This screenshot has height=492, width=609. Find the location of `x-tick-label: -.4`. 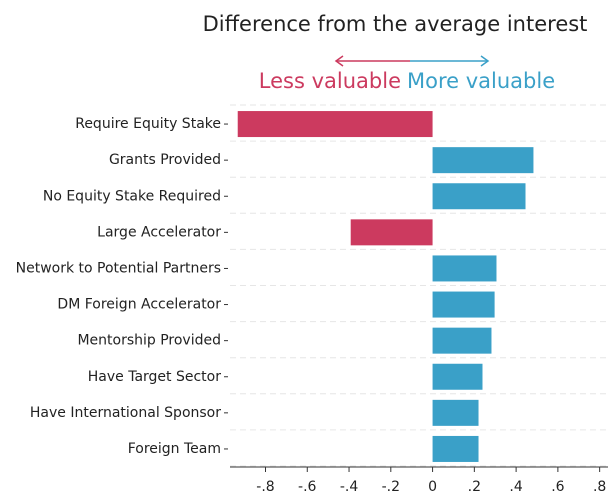

x-tick-label: -.4 is located at coordinates (349, 485).